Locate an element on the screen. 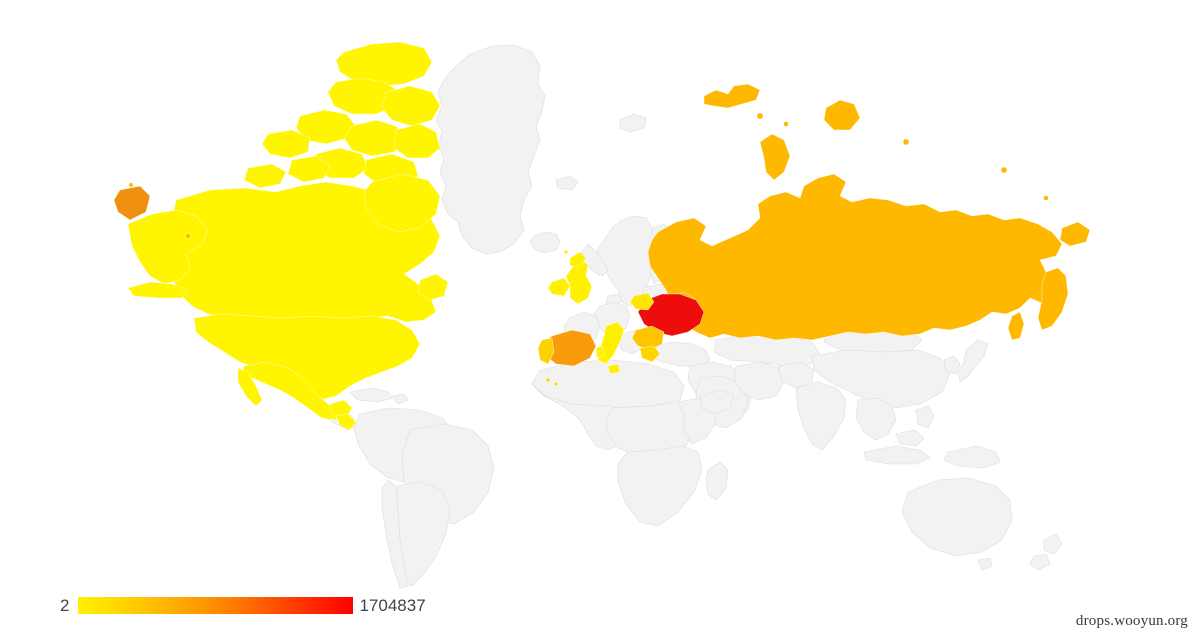 Image resolution: width=1200 pixels, height=640 pixels. region-iceland is located at coordinates (545, 242).